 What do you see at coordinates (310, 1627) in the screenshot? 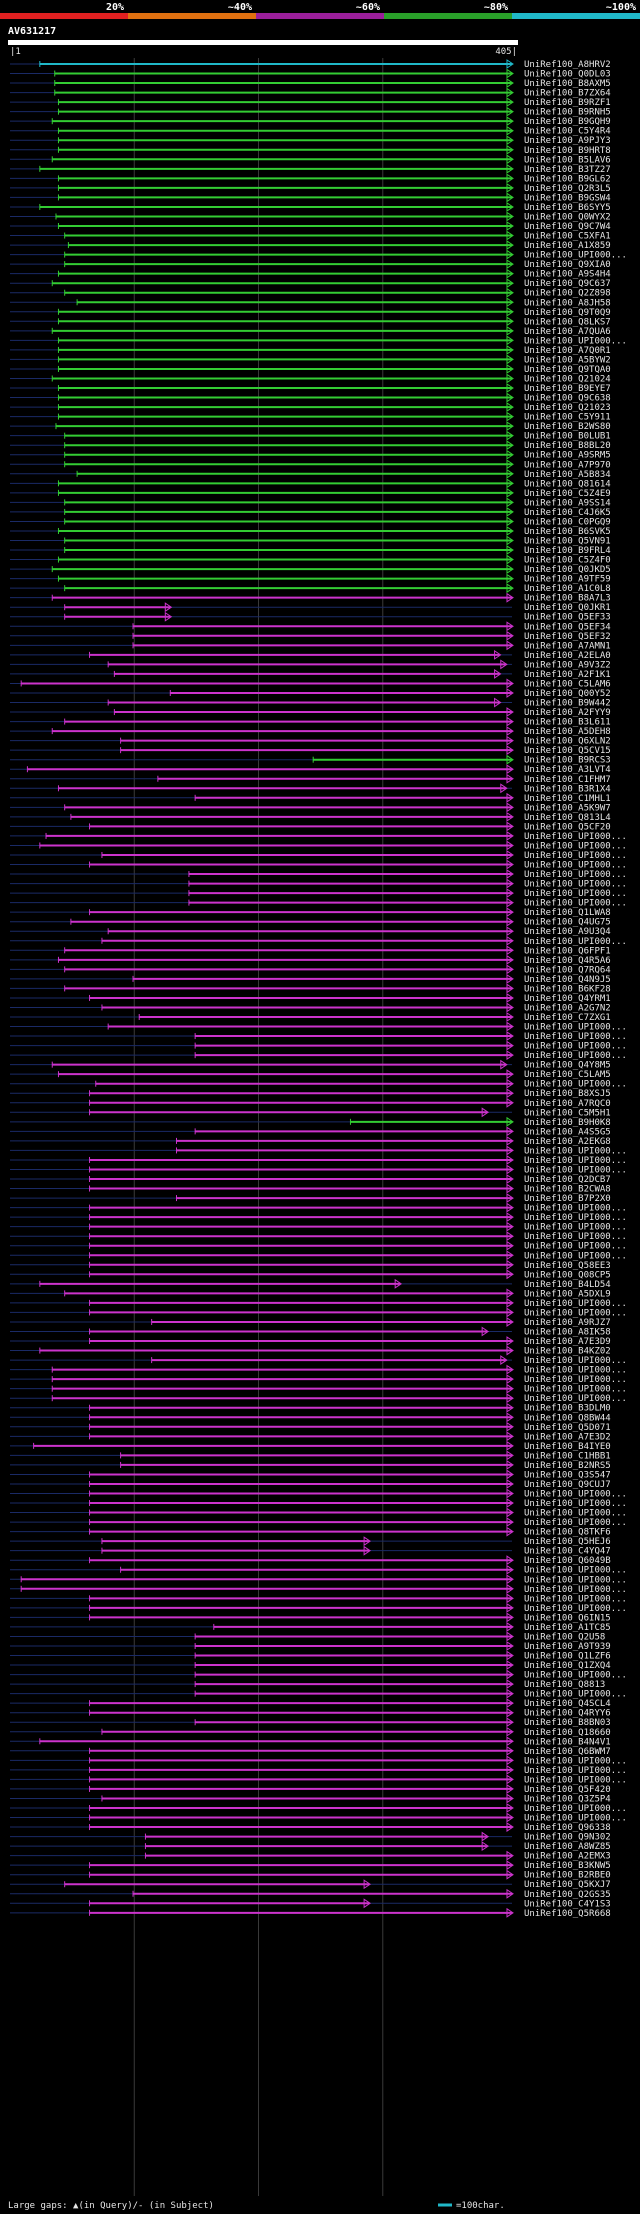
I see `hit-row: UniRef100_A1TC85` at bounding box center [310, 1627].